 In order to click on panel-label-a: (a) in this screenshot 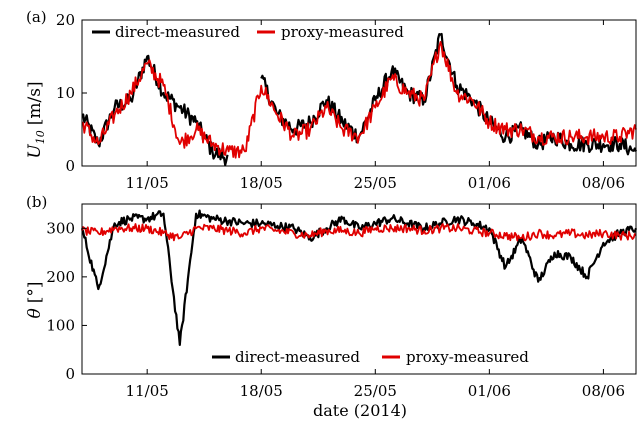, I will do `click(36, 17)`.